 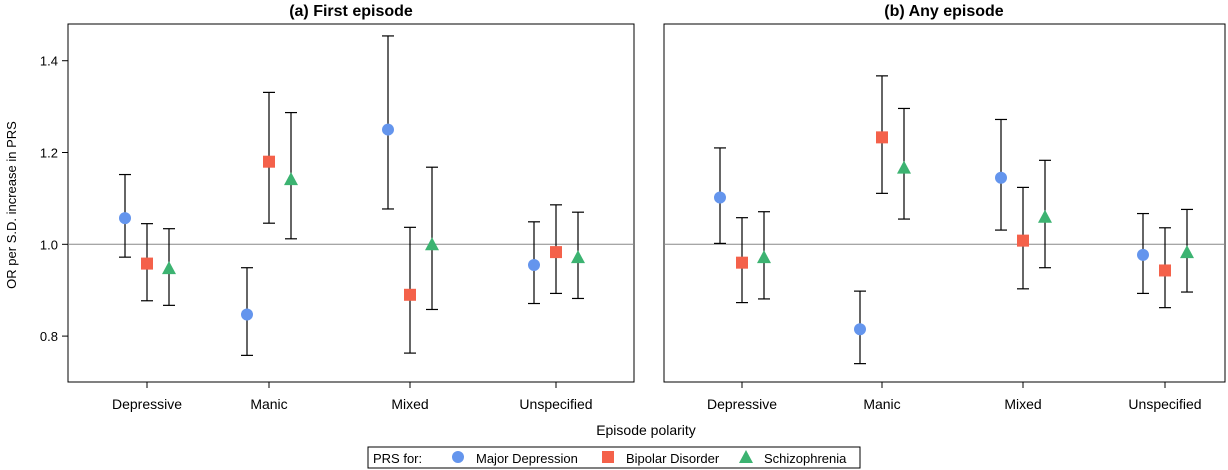 I want to click on y-tick-label: 1.4, so click(x=49, y=61).